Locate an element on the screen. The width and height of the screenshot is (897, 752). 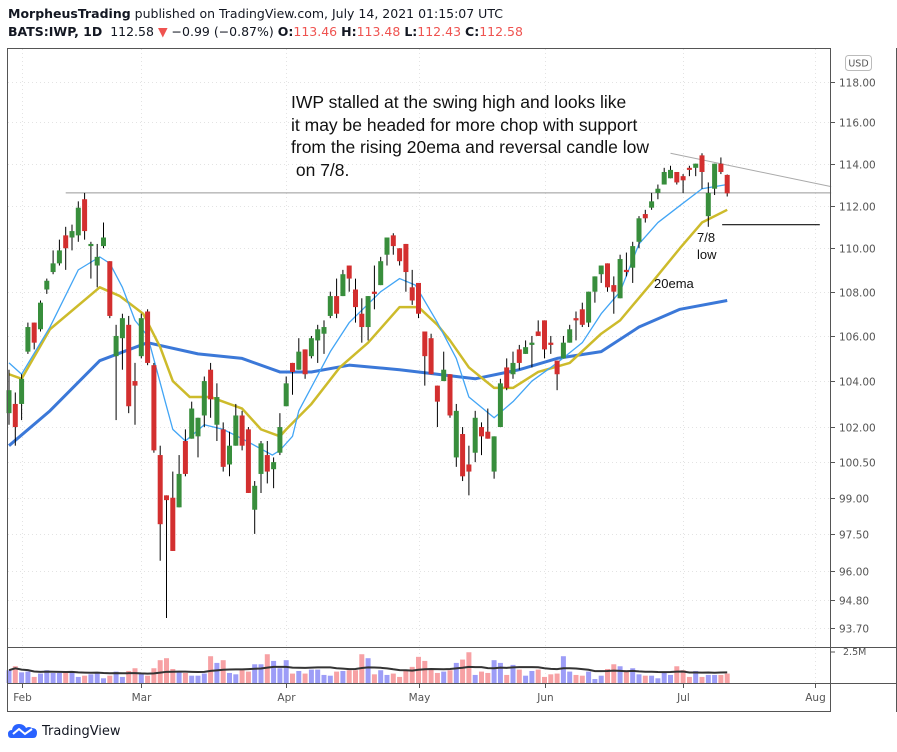
time-axis: Feb Mar Apr May Jun Jul Aug is located at coordinates (419, 693).